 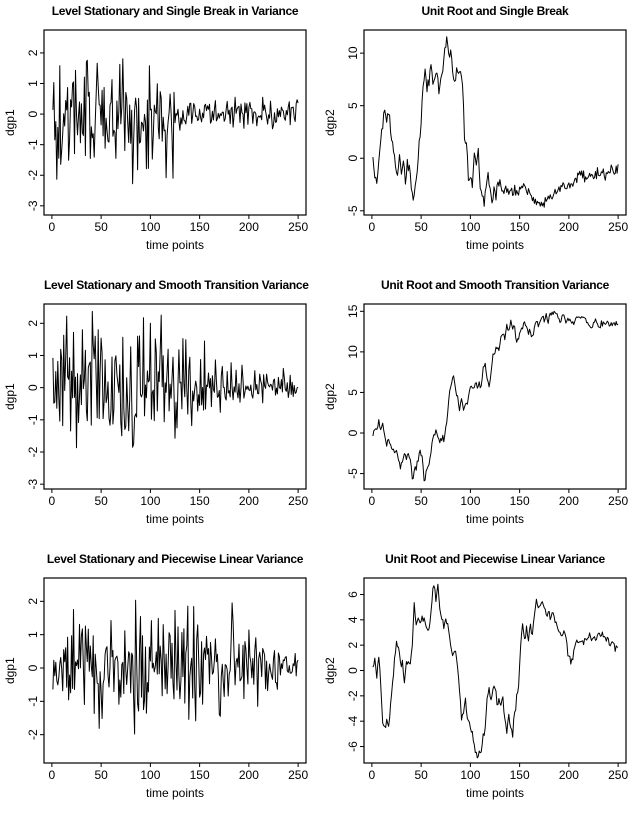 I want to click on plot-area: 0 50 100 150 200 250 -5 0 5 10, so click(x=487, y=131).